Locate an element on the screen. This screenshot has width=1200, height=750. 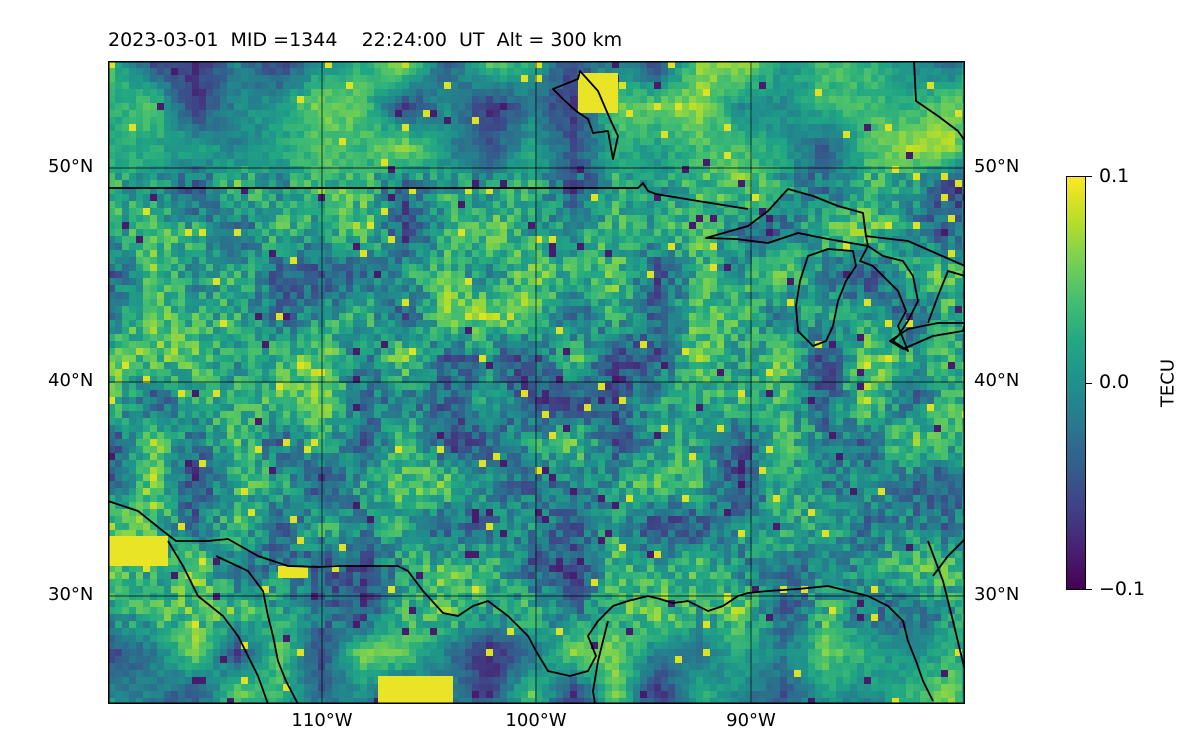
colorbar-label-max: 0.1 is located at coordinates (1114, 176).